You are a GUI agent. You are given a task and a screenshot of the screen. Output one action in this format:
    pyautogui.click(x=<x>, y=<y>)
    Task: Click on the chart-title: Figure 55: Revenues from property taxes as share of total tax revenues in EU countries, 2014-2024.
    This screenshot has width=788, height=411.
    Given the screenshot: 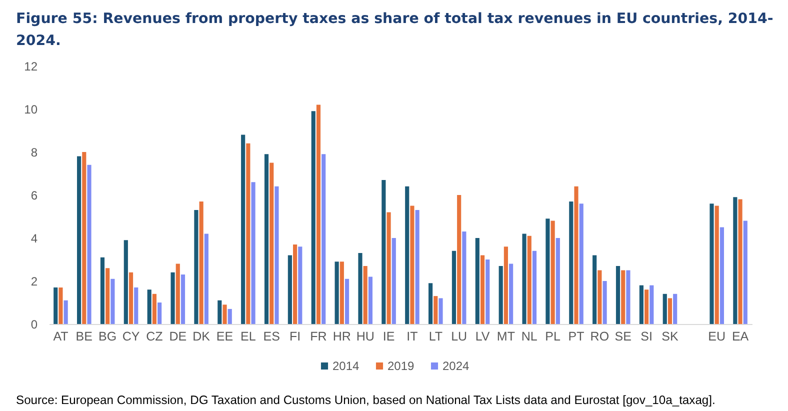 What is the action you would take?
    pyautogui.click(x=395, y=29)
    